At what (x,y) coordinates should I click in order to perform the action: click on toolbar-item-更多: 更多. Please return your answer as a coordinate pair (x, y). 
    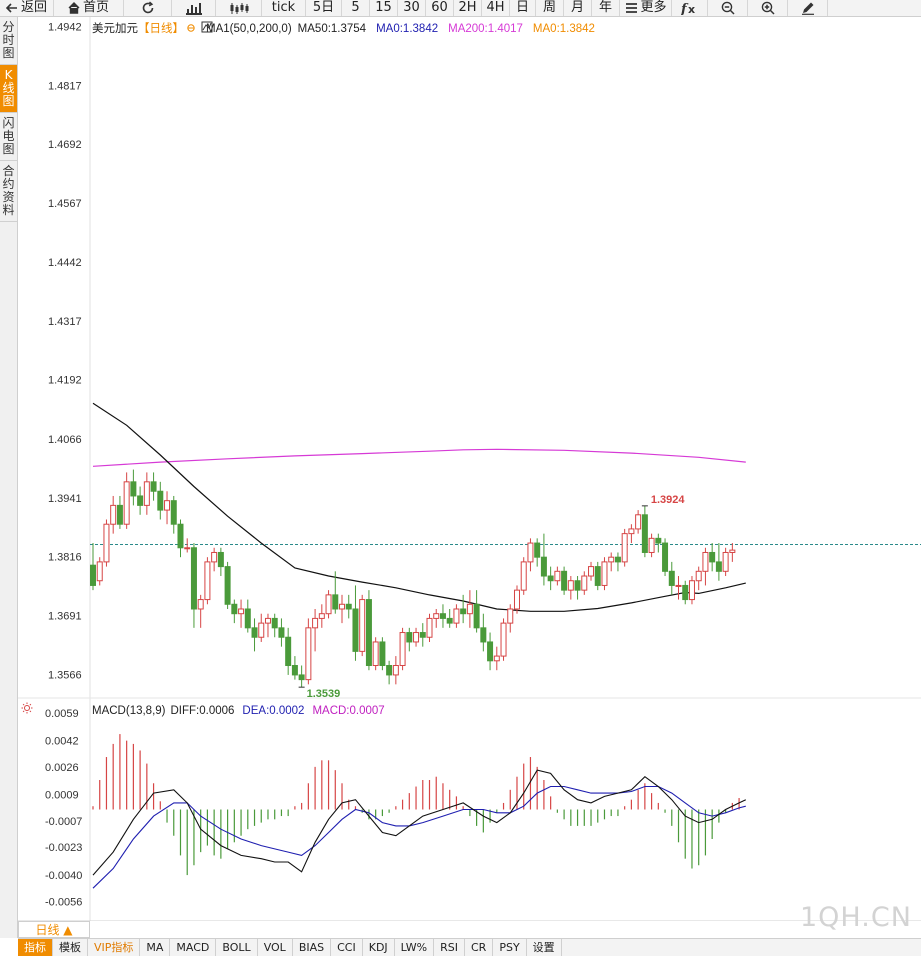
    Looking at the image, I should click on (646, 8).